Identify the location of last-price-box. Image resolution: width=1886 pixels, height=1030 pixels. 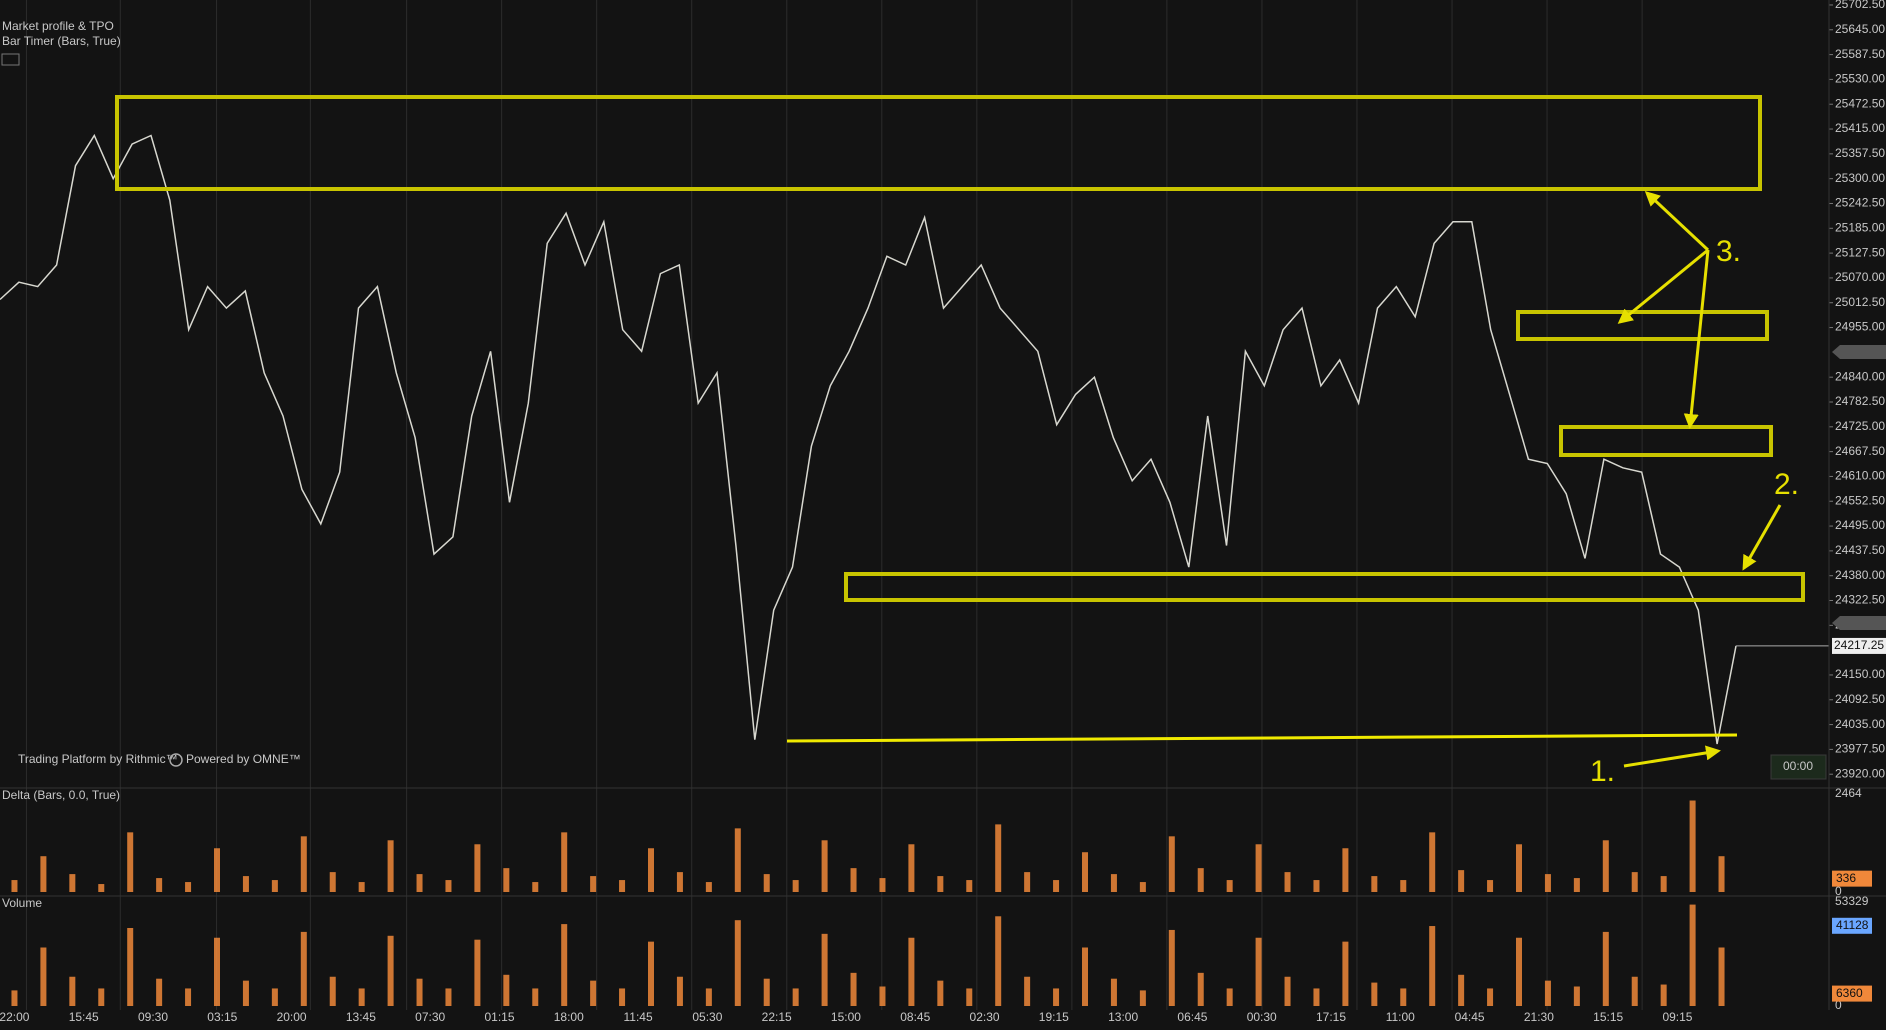
(1859, 645).